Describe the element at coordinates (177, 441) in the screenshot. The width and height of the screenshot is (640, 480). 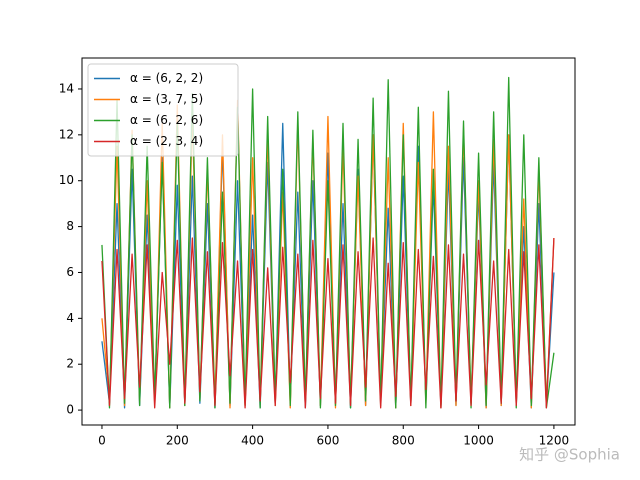
I see `x-tick-label: 200` at that location.